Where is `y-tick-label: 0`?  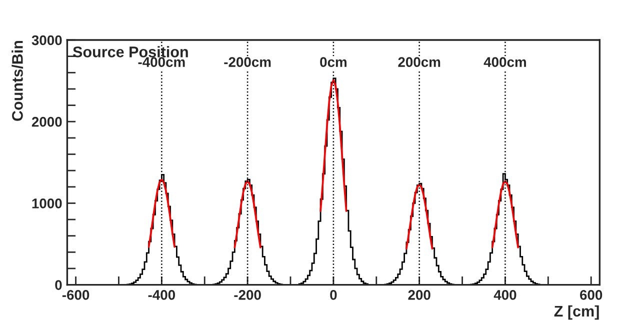 y-tick-label: 0 is located at coordinates (58, 285).